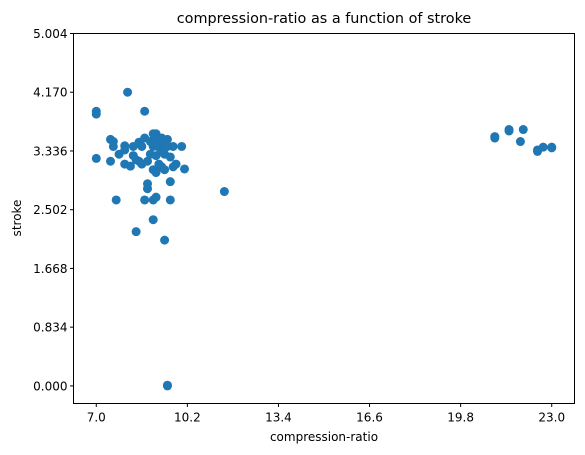 Image resolution: width=585 pixels, height=455 pixels. I want to click on y-tick-label: 0.834, so click(50, 328).